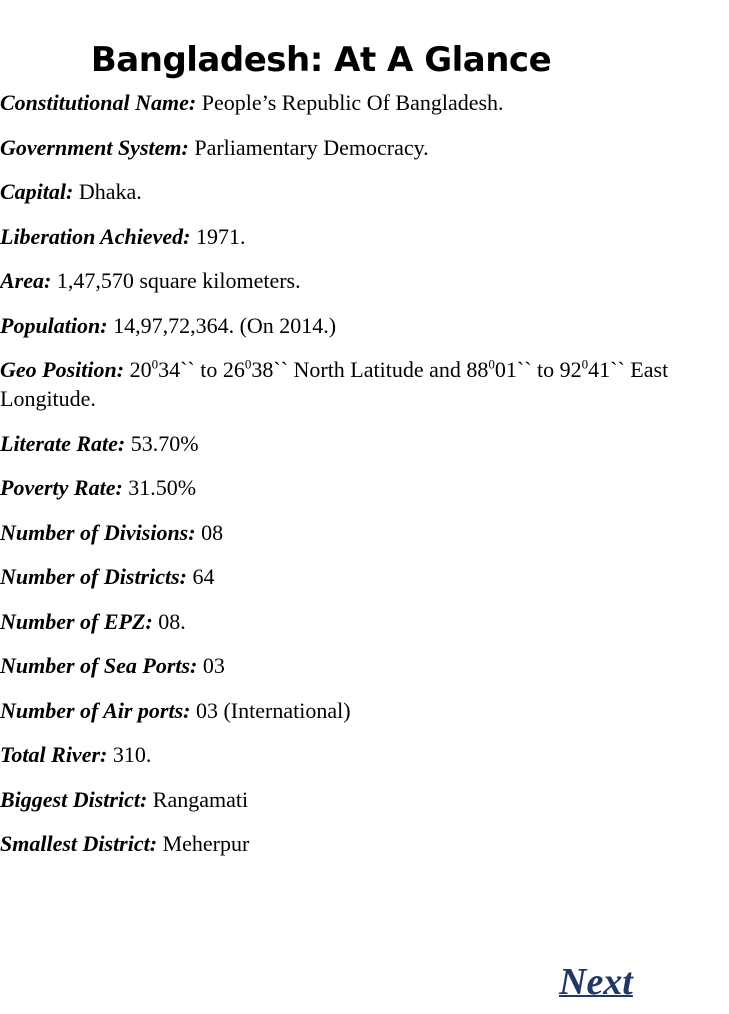  What do you see at coordinates (360, 280) in the screenshot?
I see `fact-area: Area: 1,47,570 square kilometers.` at bounding box center [360, 280].